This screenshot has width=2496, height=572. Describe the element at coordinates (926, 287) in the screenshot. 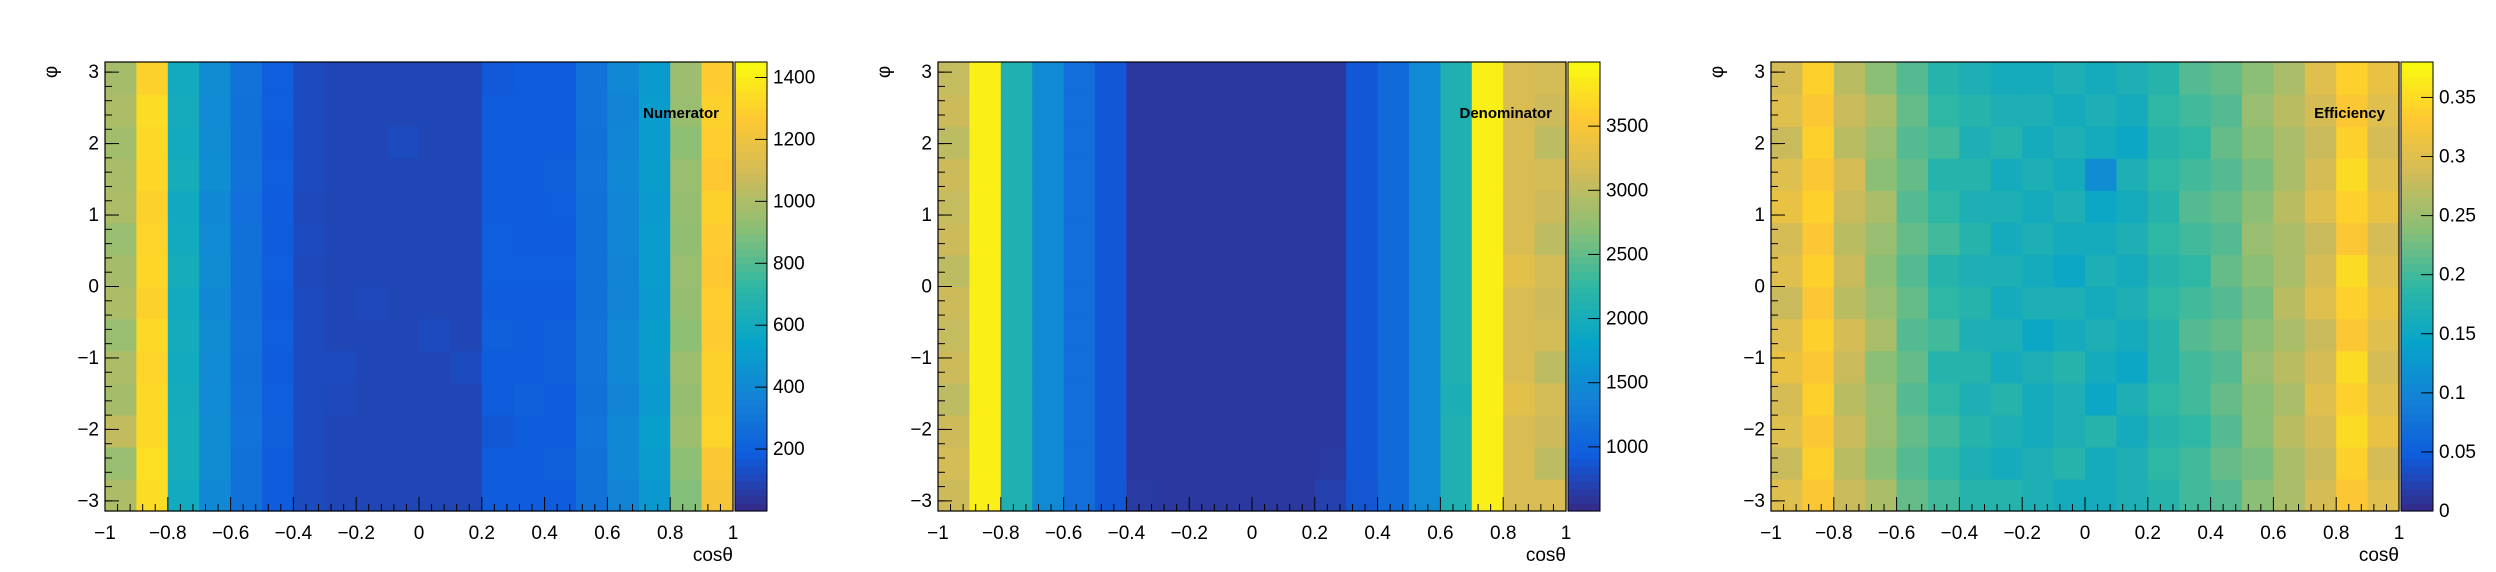

I see `y-tick-label: 0` at that location.